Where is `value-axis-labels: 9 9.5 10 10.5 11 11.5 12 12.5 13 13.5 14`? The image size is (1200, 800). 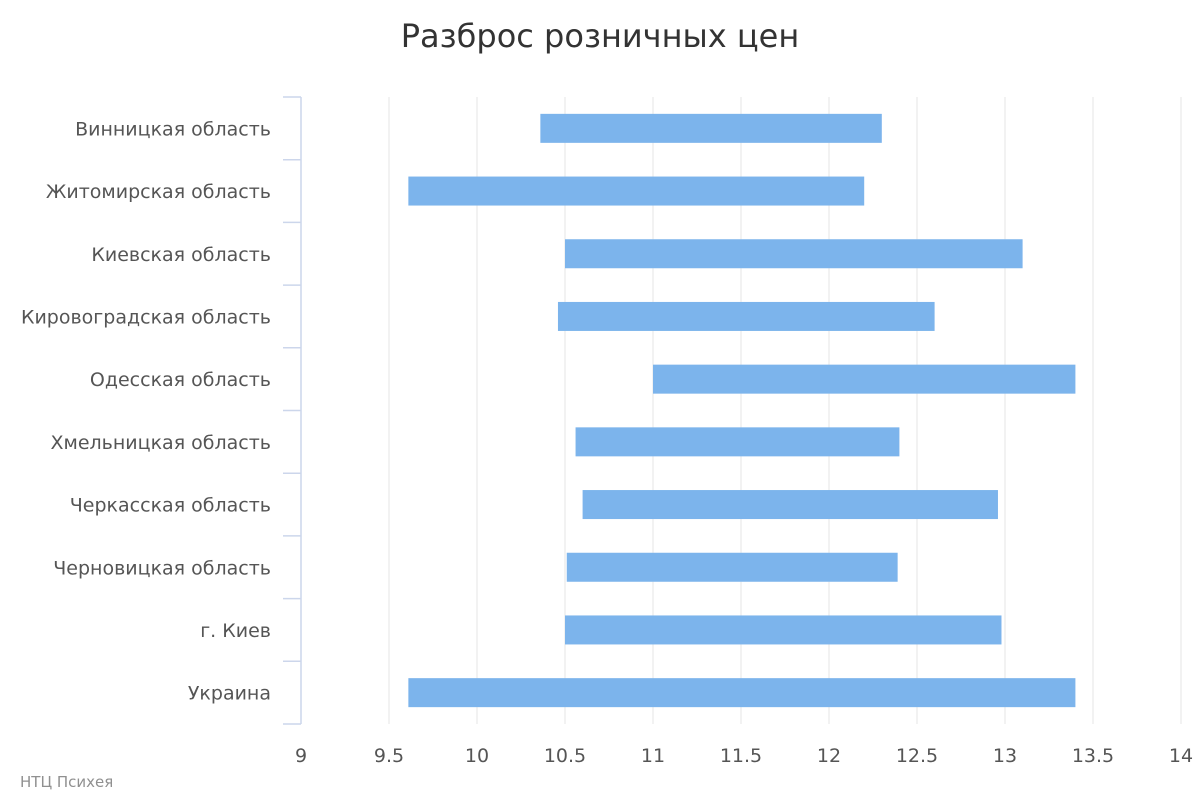
value-axis-labels: 9 9.5 10 10.5 11 11.5 12 12.5 13 13.5 14 is located at coordinates (744, 756).